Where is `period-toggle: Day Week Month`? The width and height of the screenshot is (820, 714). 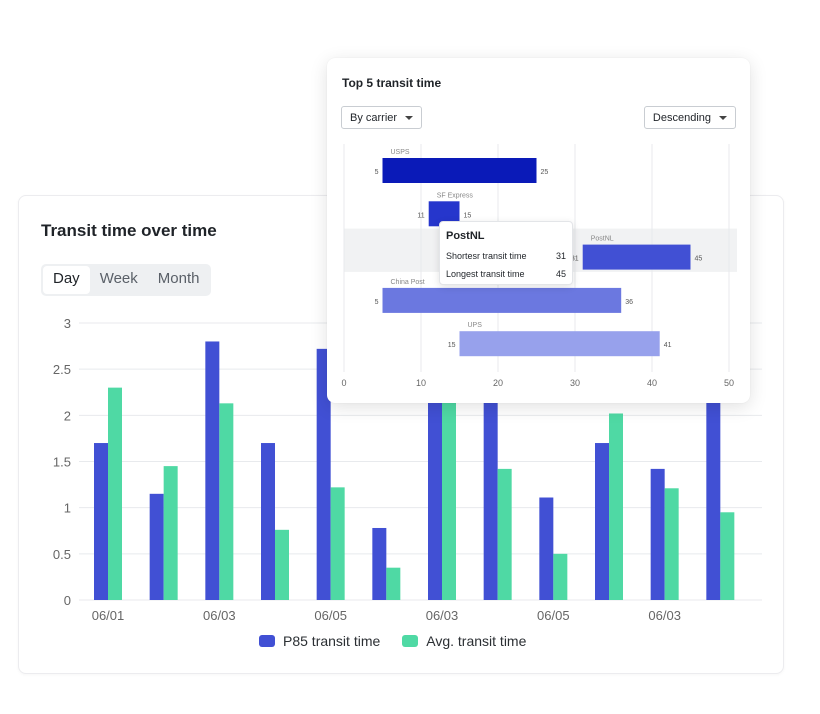 period-toggle: Day Week Month is located at coordinates (126, 280).